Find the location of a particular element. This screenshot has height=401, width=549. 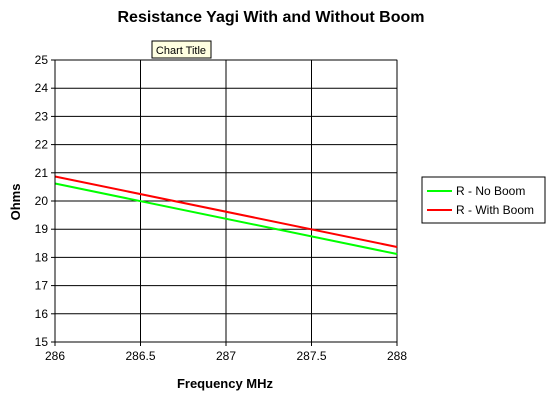

series-lines is located at coordinates (226, 215).